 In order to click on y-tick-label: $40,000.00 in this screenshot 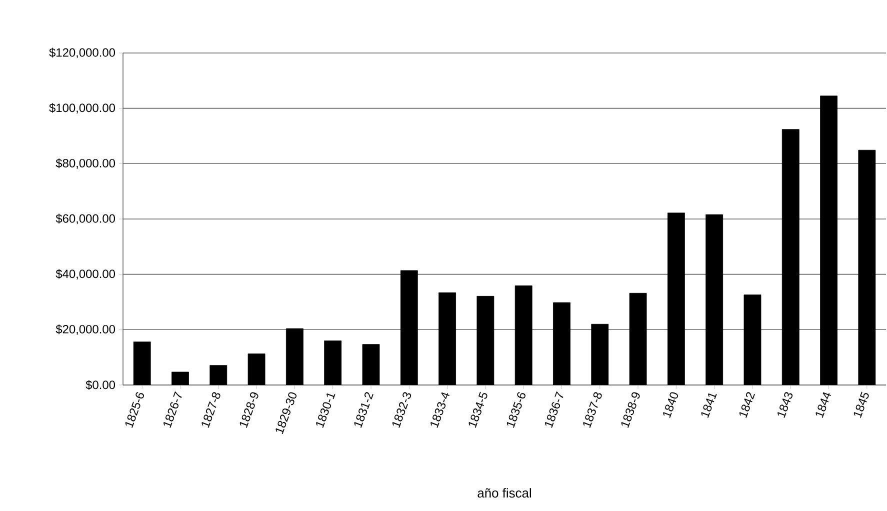, I will do `click(86, 274)`.